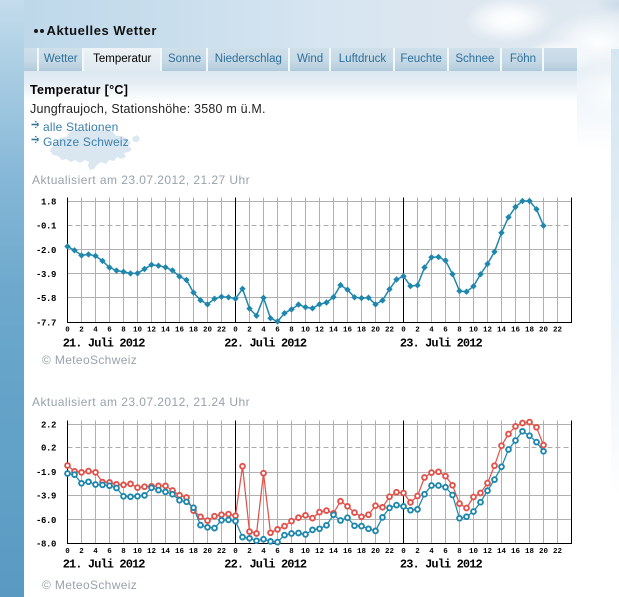  What do you see at coordinates (46, 323) in the screenshot?
I see `svg-text: -7.7` at bounding box center [46, 323].